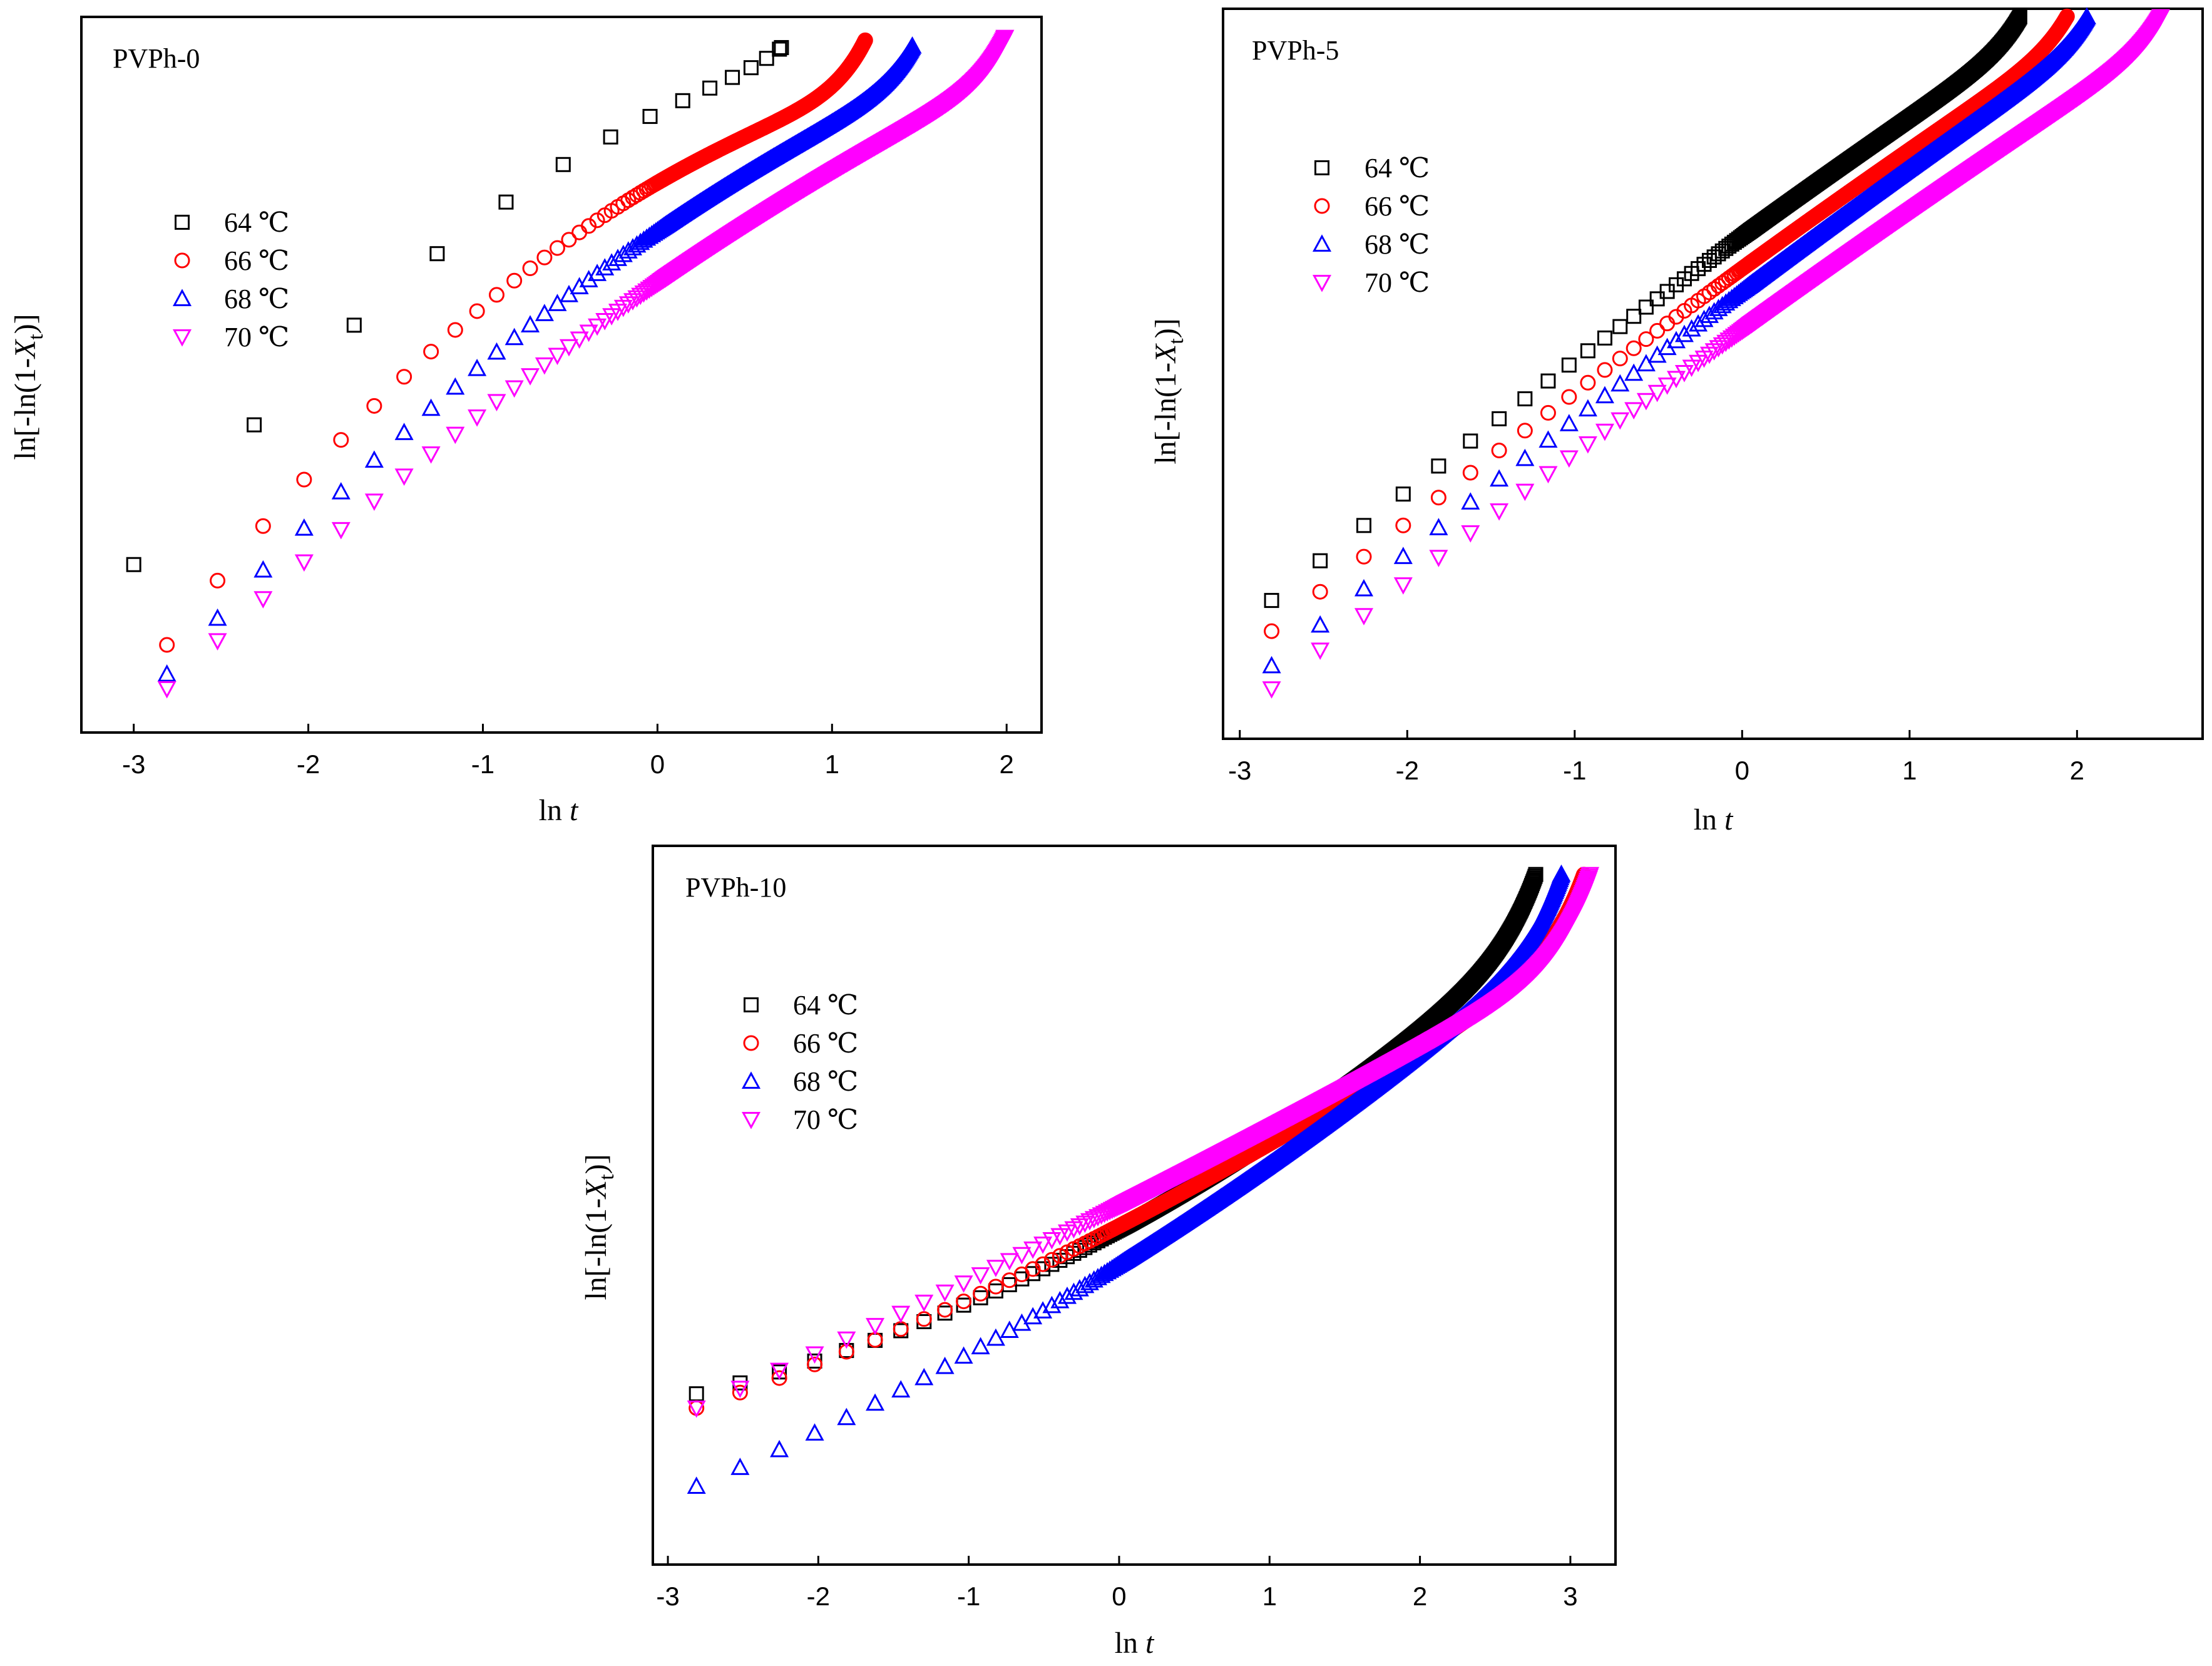 The width and height of the screenshot is (2212, 1666). I want to click on legend-entry-68: 68 ℃, so click(230, 299).